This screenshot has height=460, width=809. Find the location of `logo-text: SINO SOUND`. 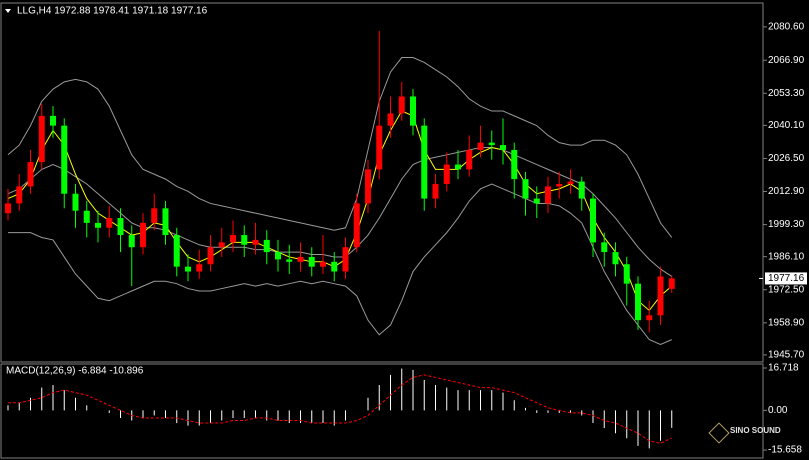

logo-text: SINO SOUND is located at coordinates (755, 430).